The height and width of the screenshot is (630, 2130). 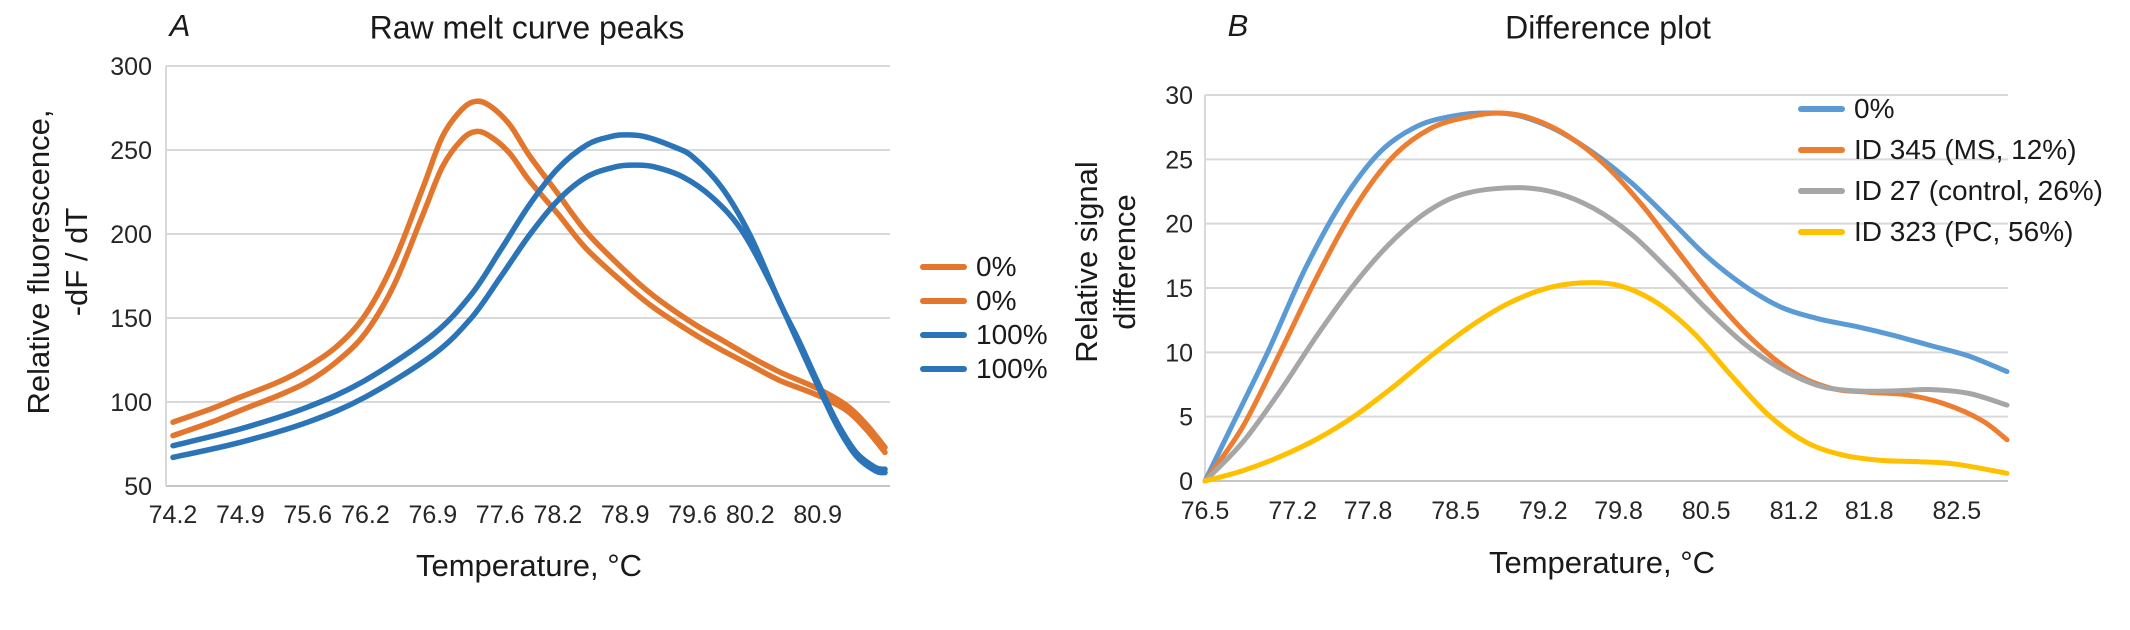 What do you see at coordinates (1978, 190) in the screenshot?
I see `legend-label: ID 27 (control, 26%)` at bounding box center [1978, 190].